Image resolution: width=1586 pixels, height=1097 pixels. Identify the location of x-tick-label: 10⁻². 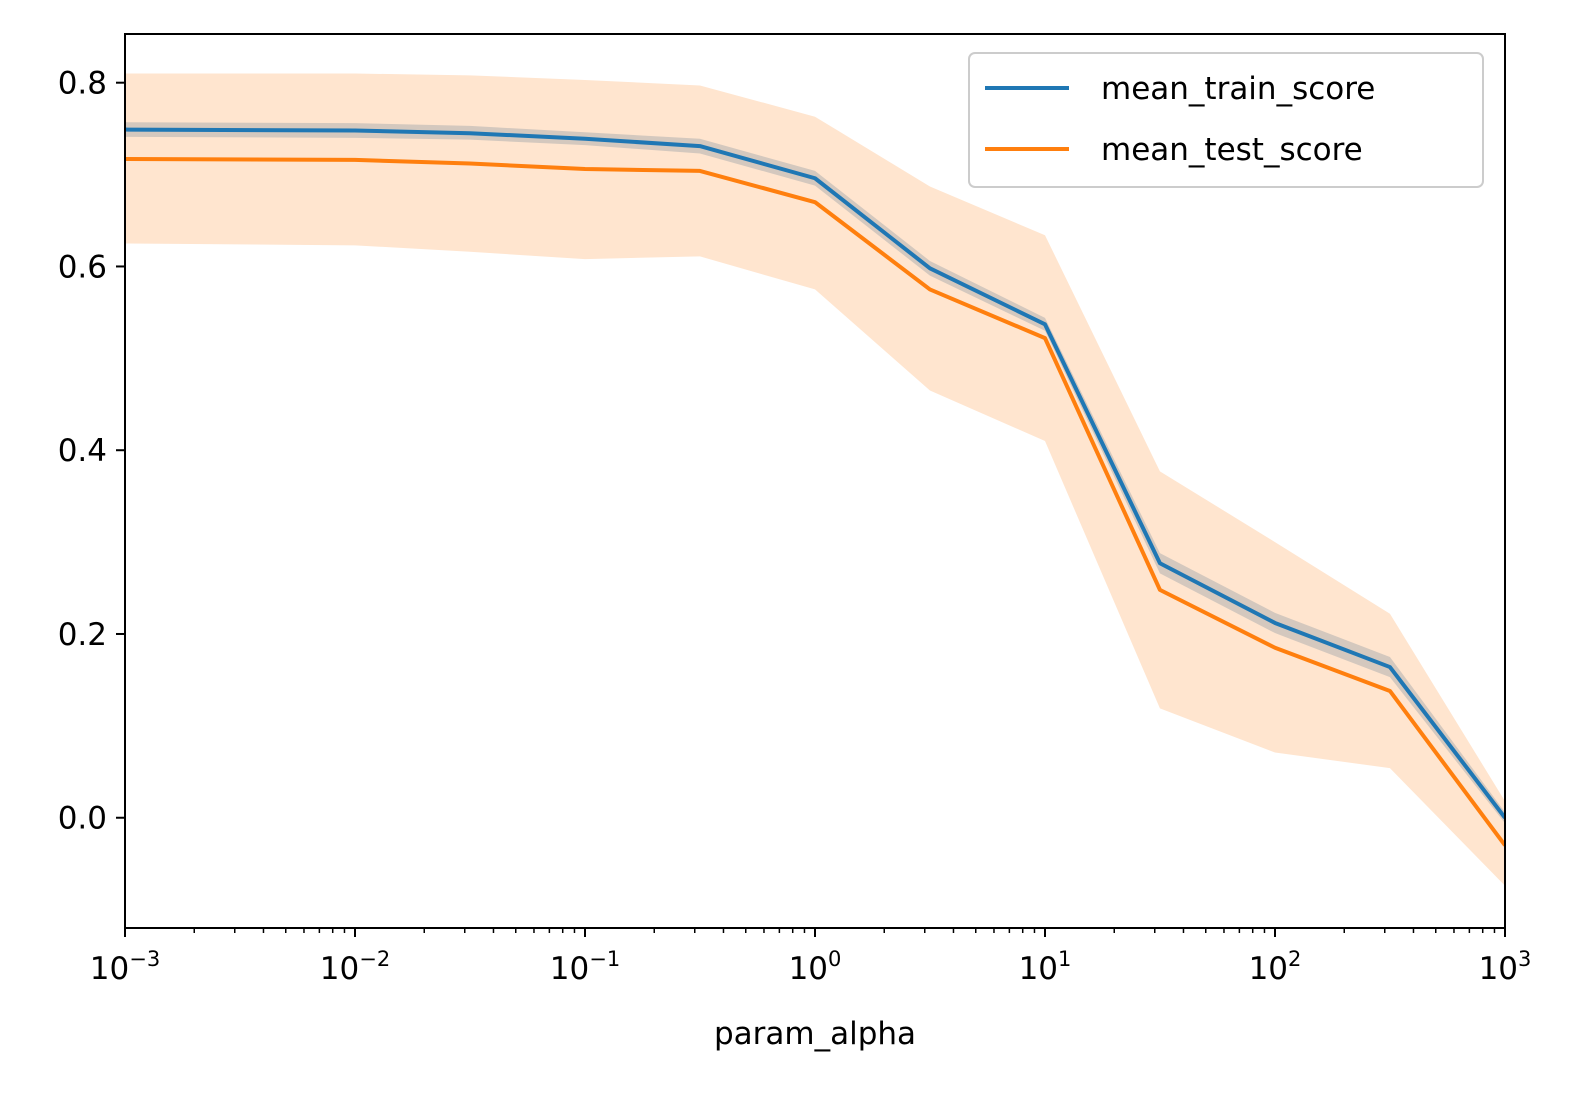
(355, 967).